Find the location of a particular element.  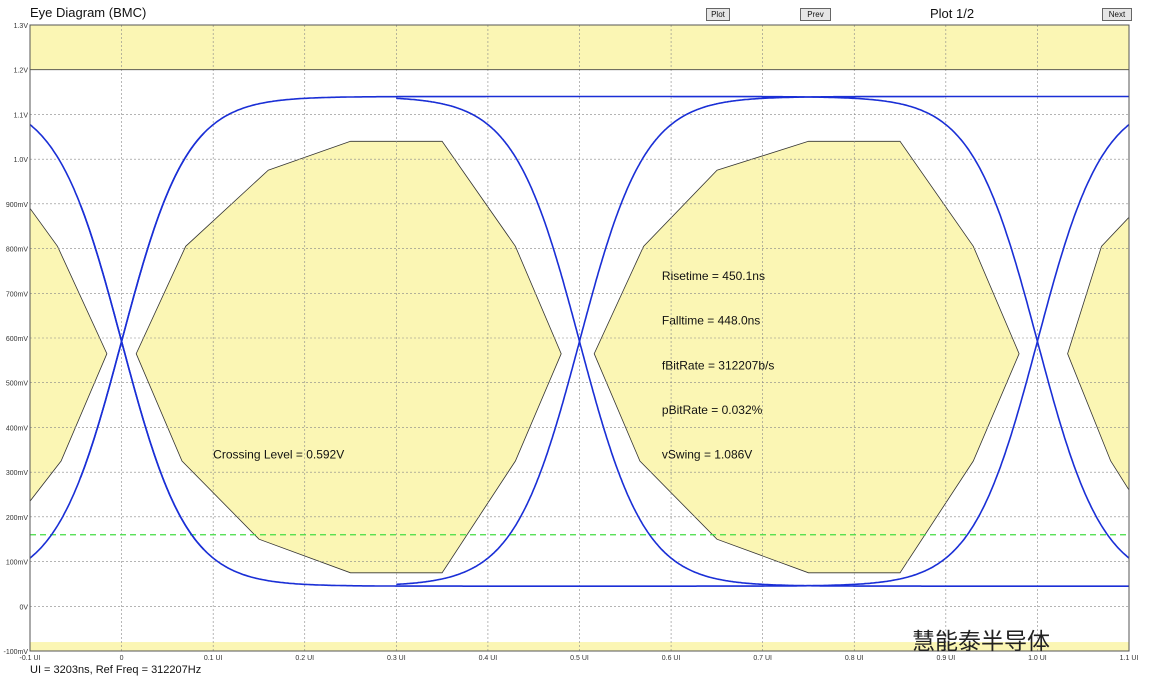

plot-number: Plot 1/2 is located at coordinates (952, 13).